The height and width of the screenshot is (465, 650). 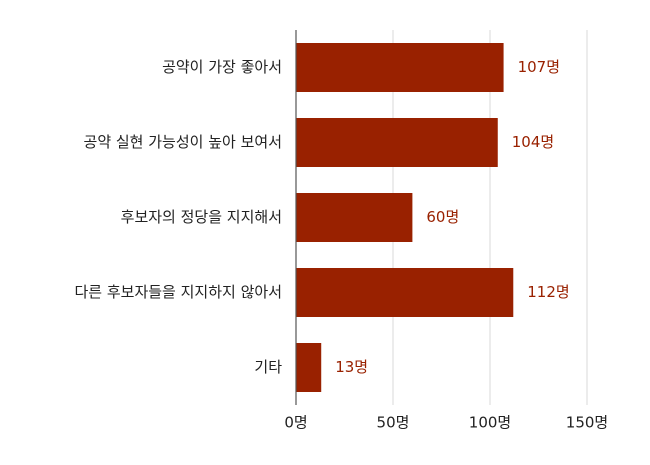 I want to click on category-label-3: 다른 후보자들을 지지하지 않아서, so click(x=178, y=292).